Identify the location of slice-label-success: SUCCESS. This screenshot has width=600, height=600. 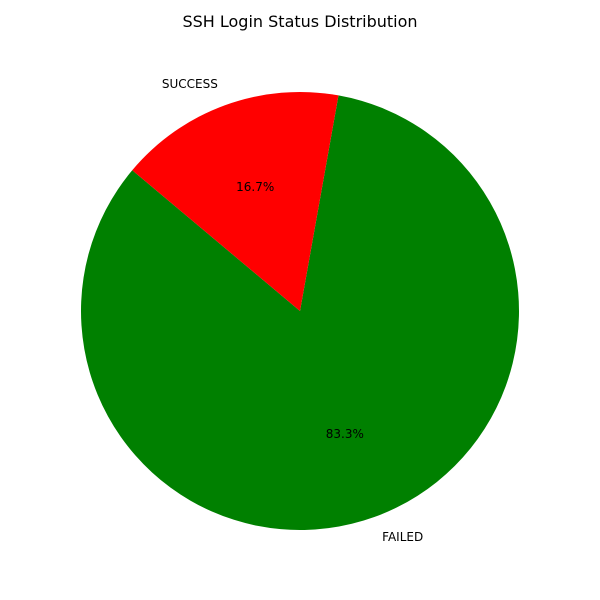
(190, 84).